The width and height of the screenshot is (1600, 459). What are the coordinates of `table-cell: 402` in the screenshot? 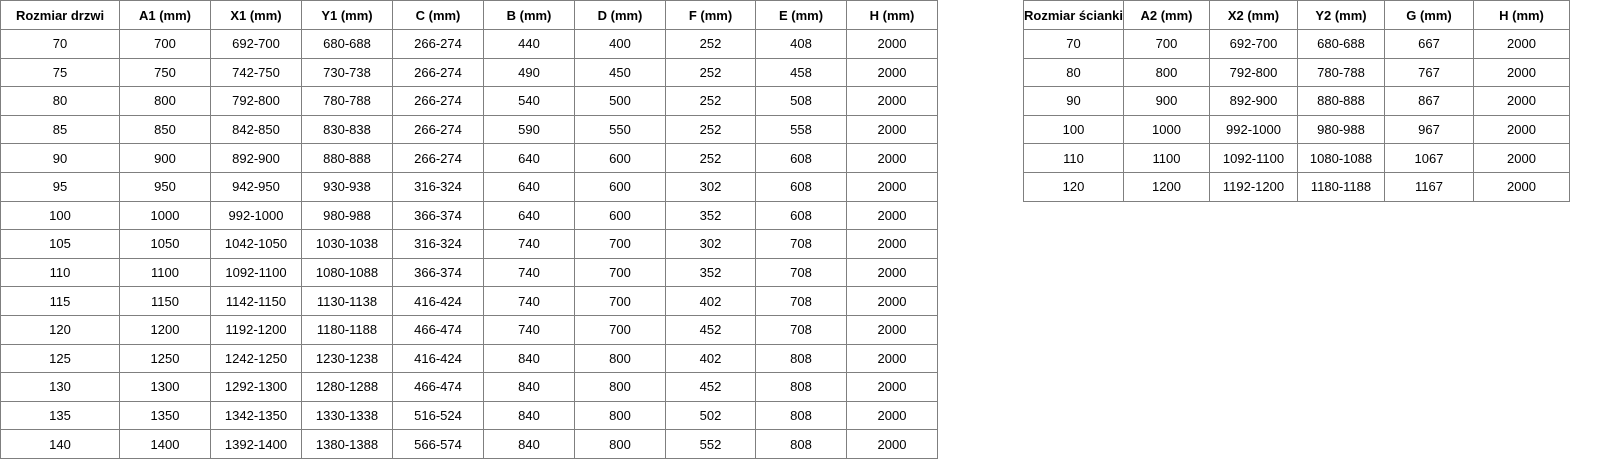 It's located at (710, 301).